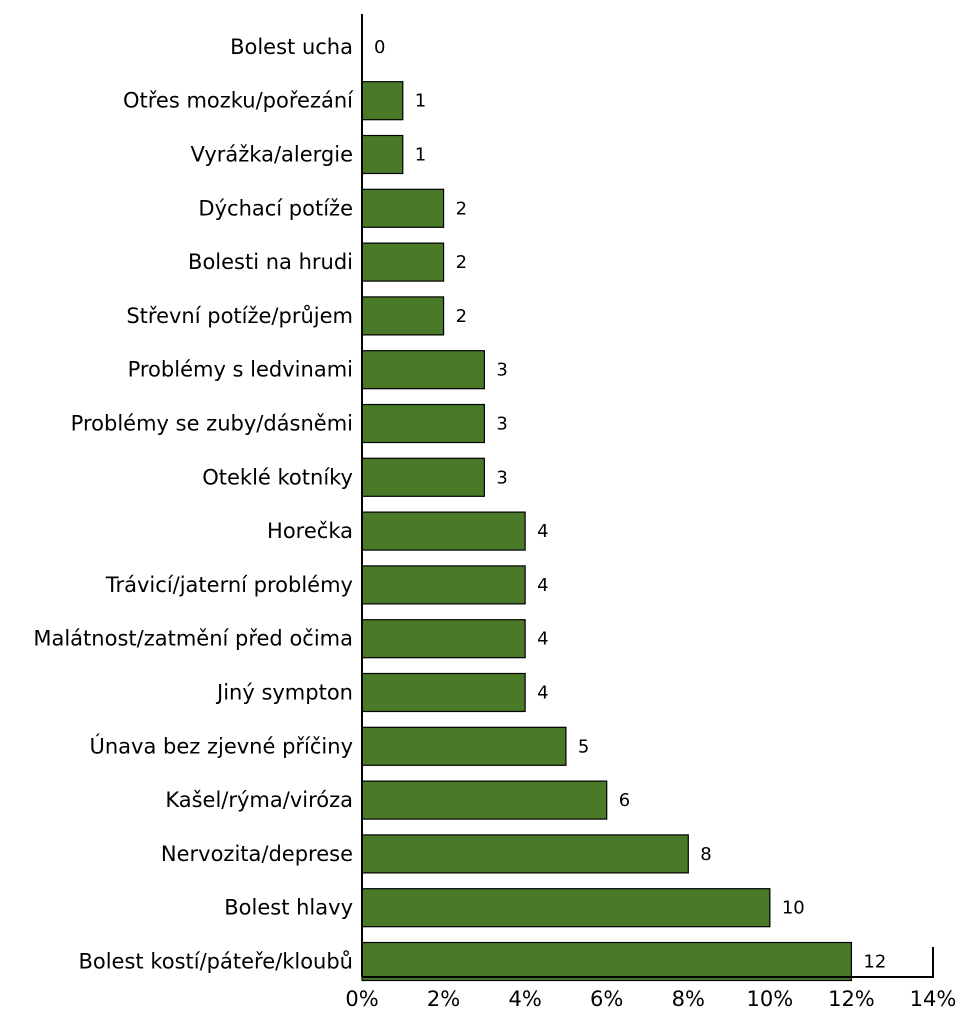 Image resolution: width=960 pixels, height=1012 pixels. I want to click on category-label: Nervozita/deprese, so click(257, 854).